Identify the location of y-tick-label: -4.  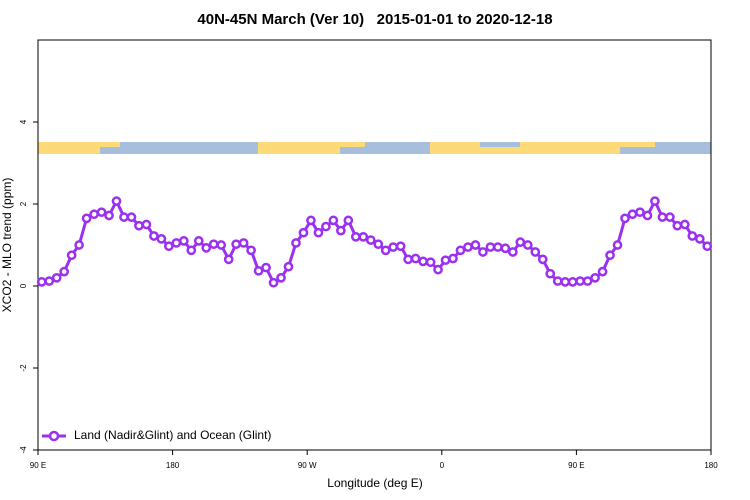
(23, 450).